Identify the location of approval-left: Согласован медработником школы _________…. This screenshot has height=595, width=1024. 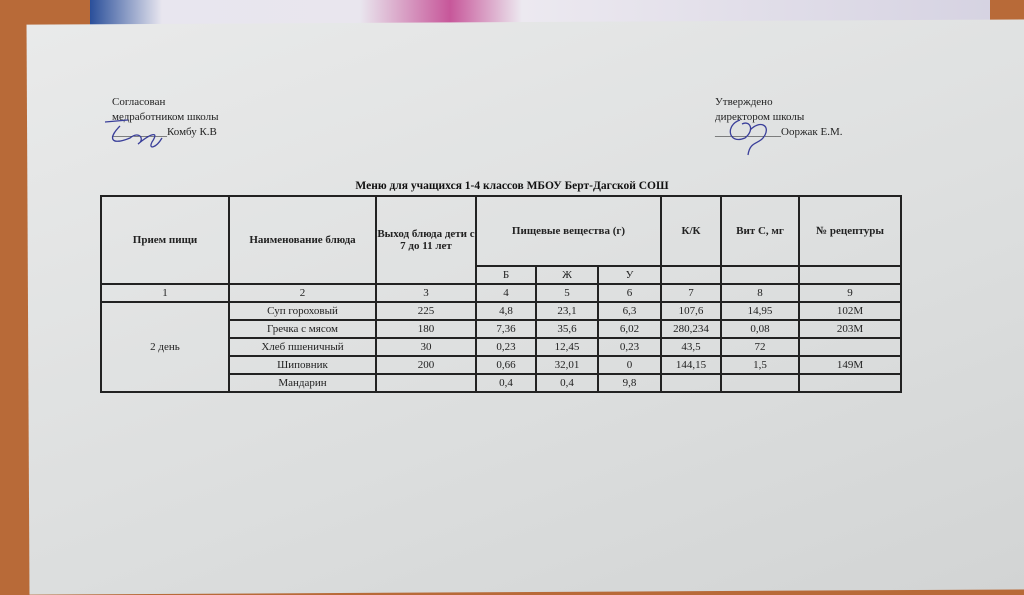
(165, 117).